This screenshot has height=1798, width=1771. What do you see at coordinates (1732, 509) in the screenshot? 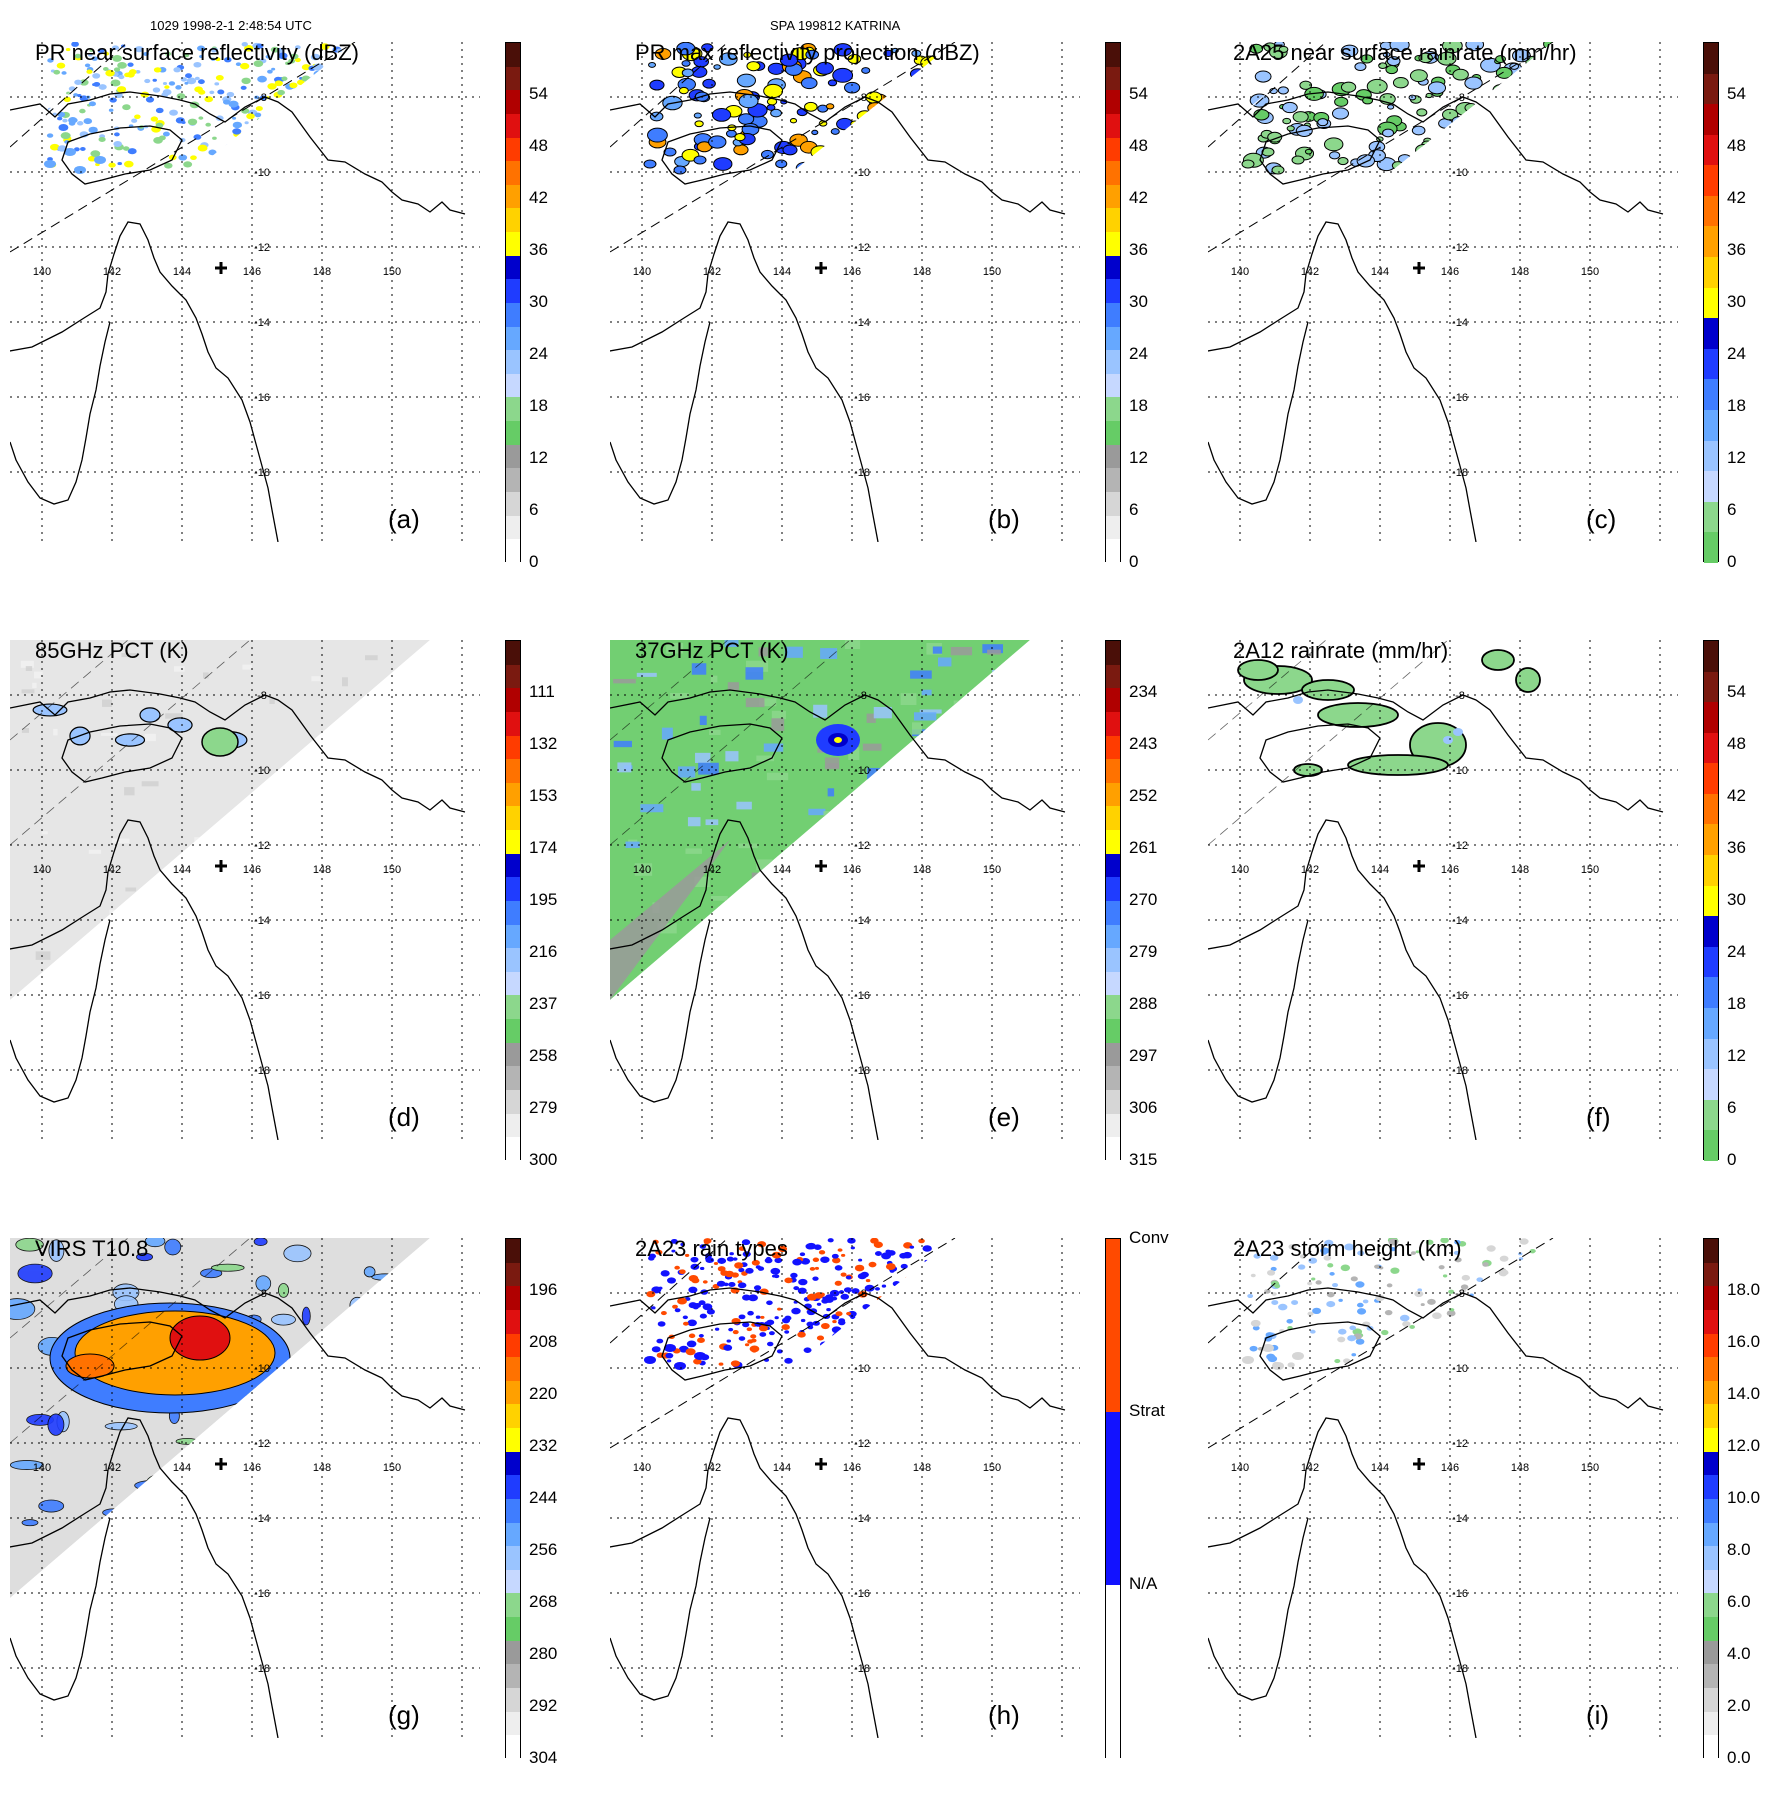
I see `colorbar-tick-label: 6` at bounding box center [1732, 509].